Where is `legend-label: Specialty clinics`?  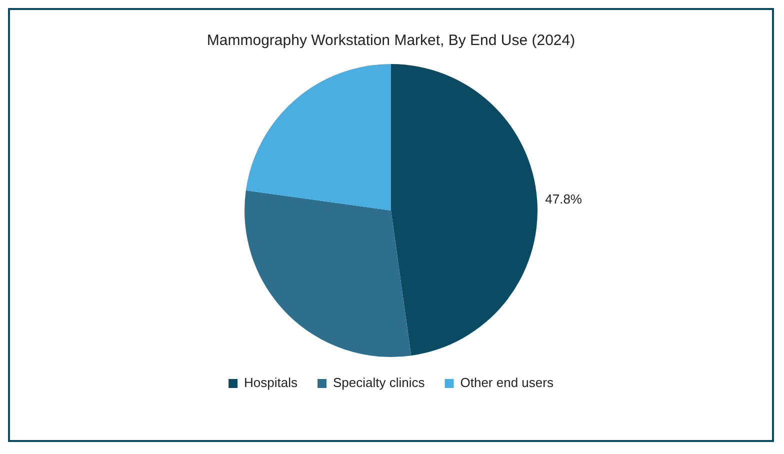
legend-label: Specialty clinics is located at coordinates (379, 382).